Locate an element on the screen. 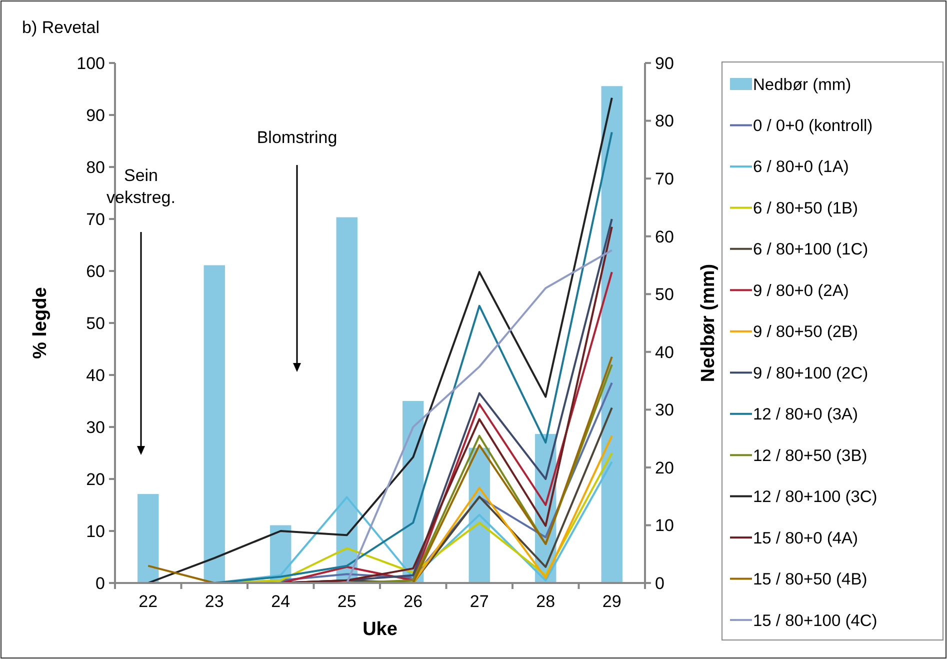  y-tick-label: 50 is located at coordinates (95, 323).